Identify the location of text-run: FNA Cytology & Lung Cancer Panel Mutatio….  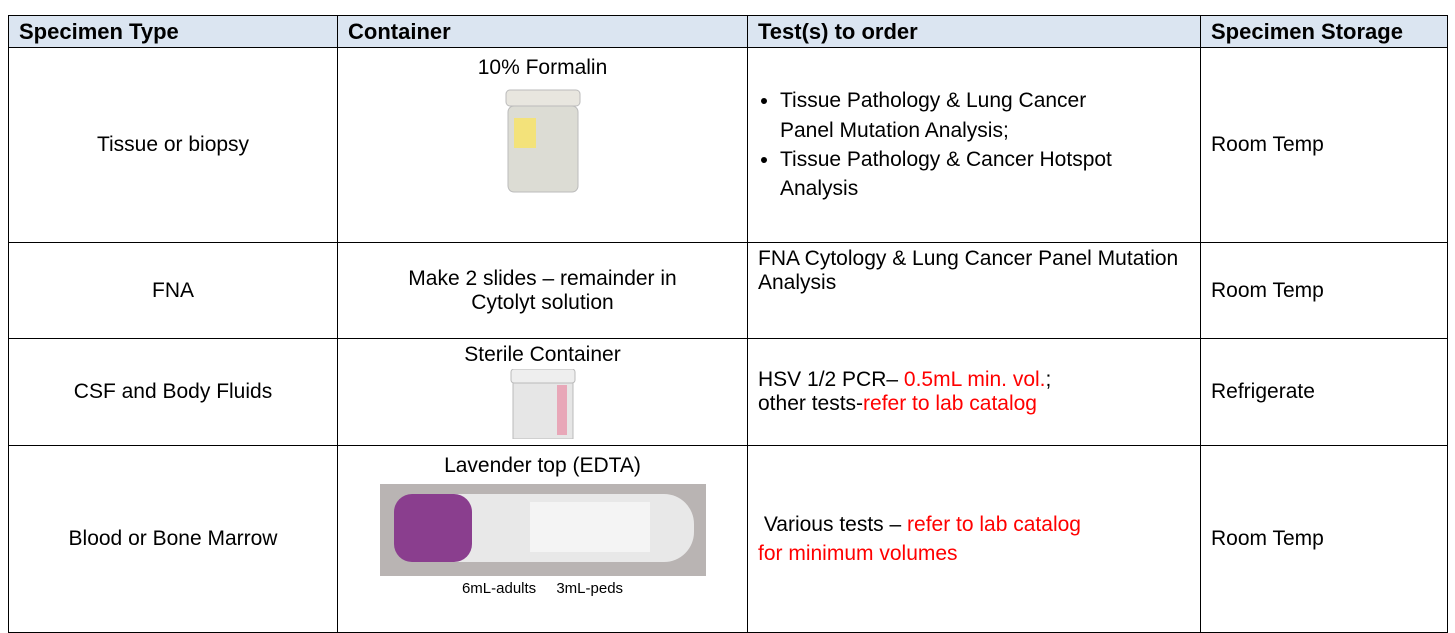
(970, 270).